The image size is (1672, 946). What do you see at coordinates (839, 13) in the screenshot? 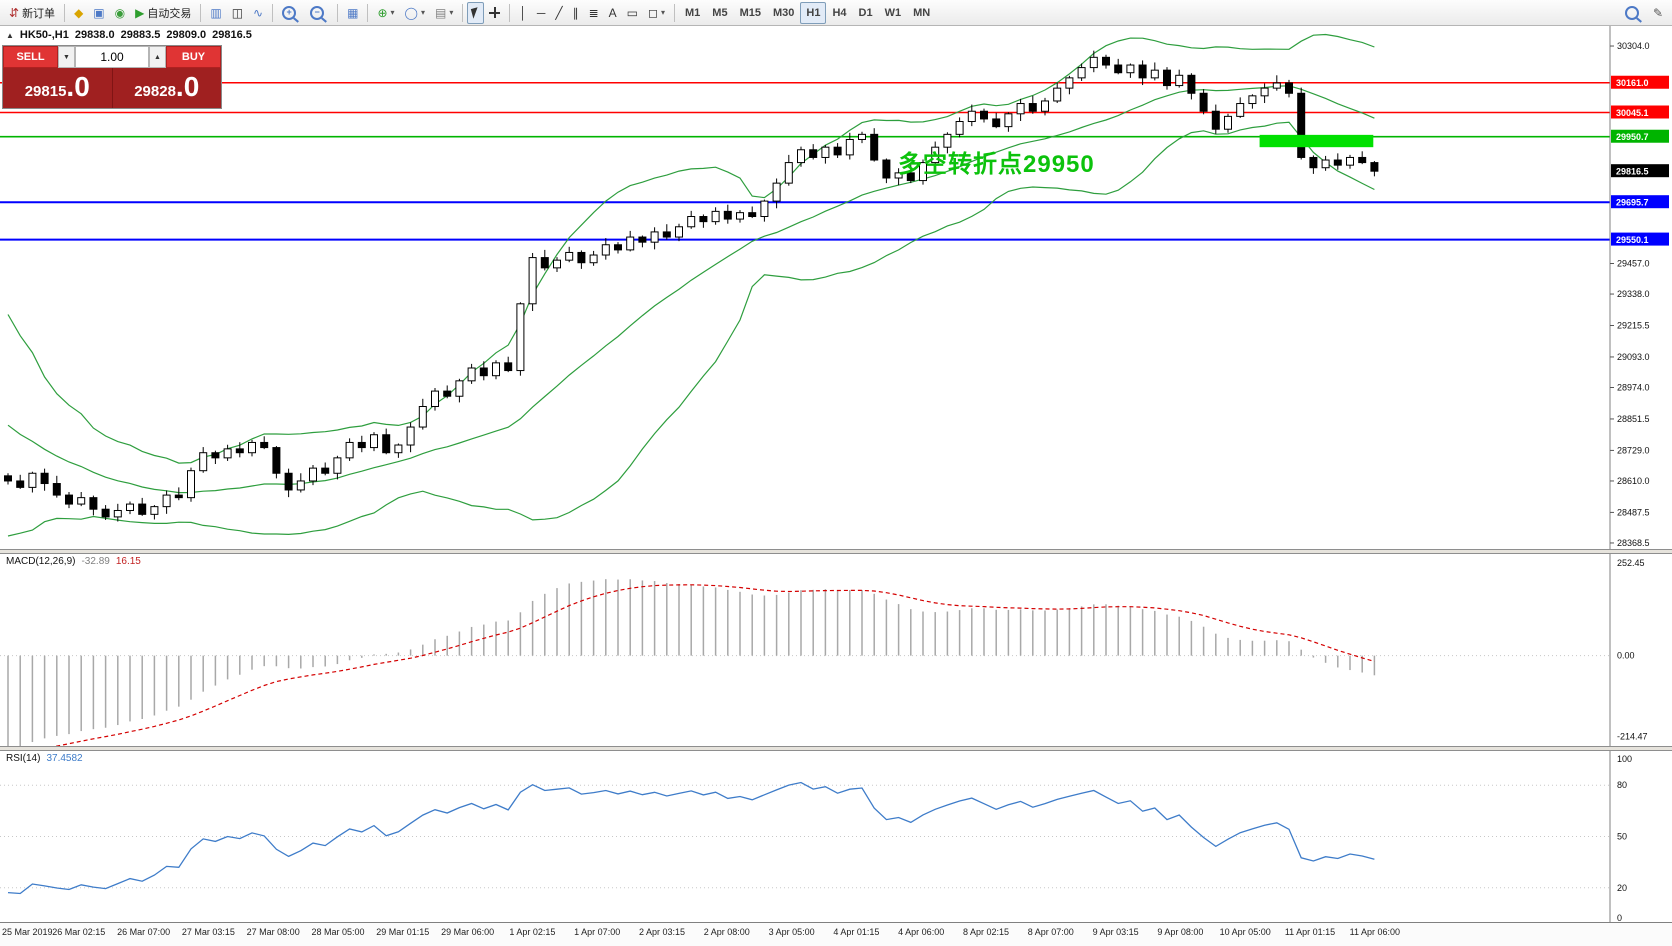
I see `timeframe-h4-button: H4` at bounding box center [839, 13].